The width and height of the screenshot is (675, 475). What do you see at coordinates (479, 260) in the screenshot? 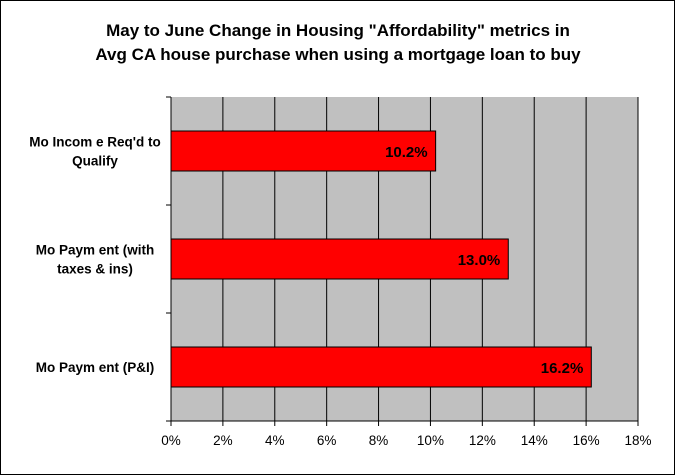
I see `data-label: 13.0%` at bounding box center [479, 260].